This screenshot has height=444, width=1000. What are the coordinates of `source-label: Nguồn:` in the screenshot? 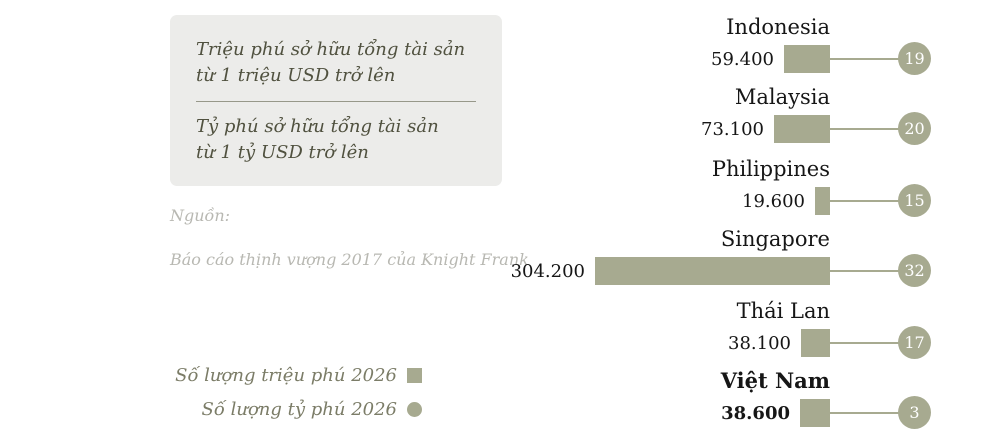 It's located at (200, 215).